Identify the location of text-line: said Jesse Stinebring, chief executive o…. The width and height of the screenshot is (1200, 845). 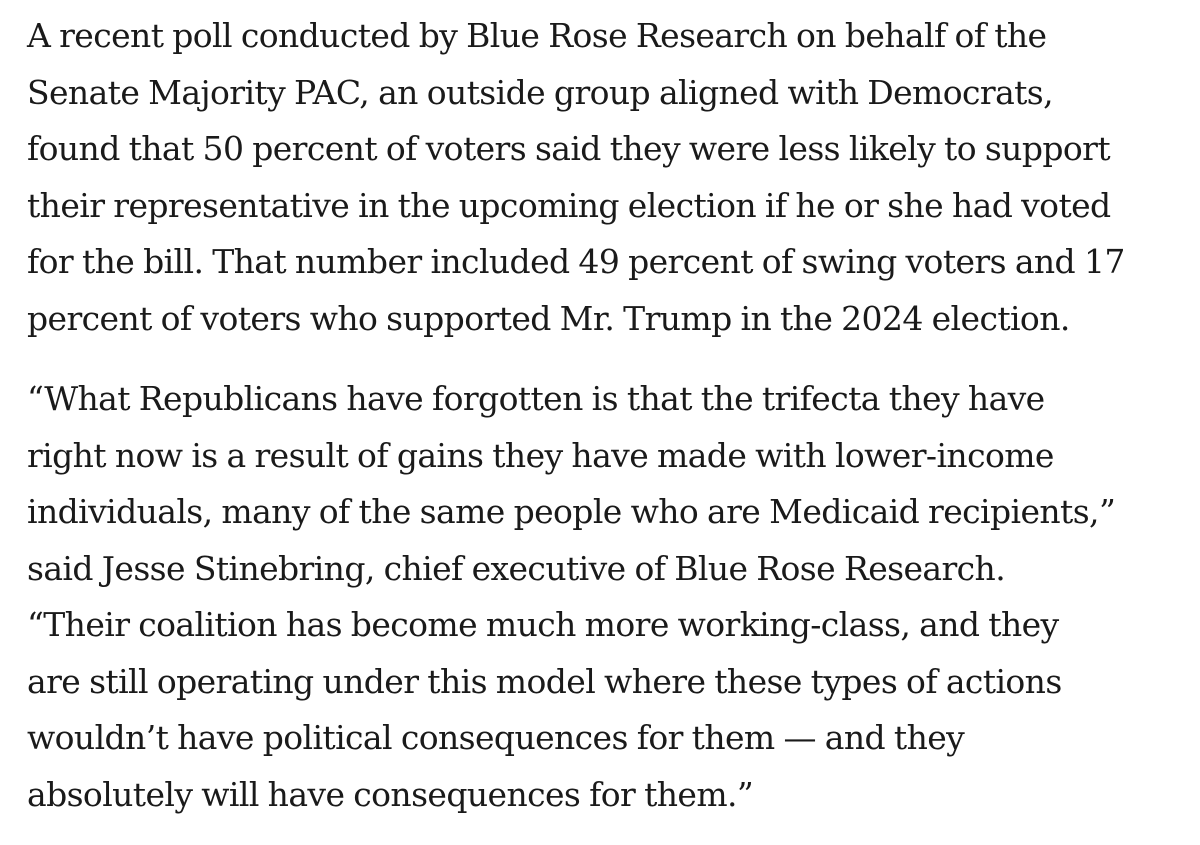
(516, 568).